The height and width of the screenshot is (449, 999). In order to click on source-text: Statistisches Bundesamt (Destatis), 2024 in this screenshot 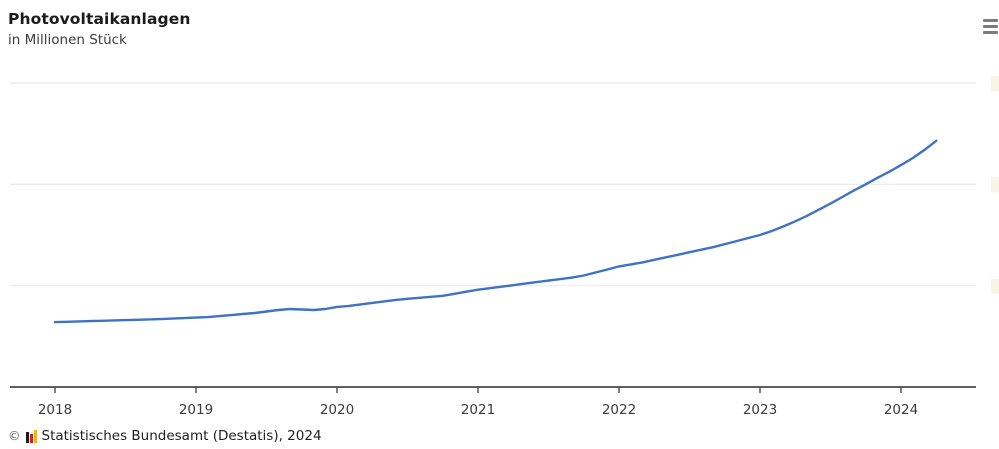, I will do `click(181, 436)`.